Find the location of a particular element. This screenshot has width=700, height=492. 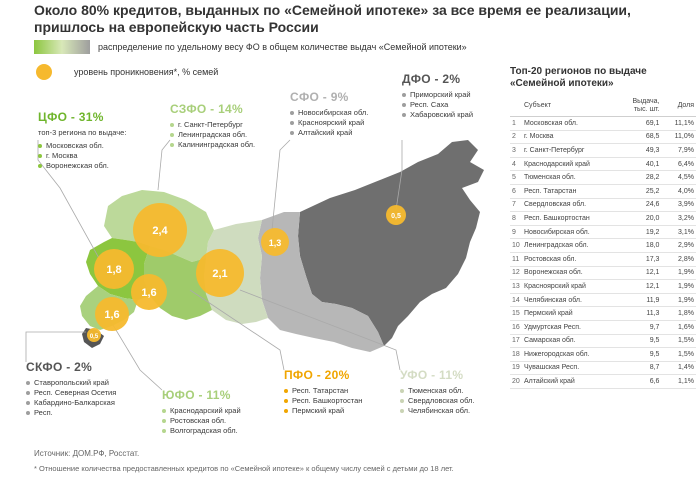

map-region-sfo is located at coordinates (321, 282).